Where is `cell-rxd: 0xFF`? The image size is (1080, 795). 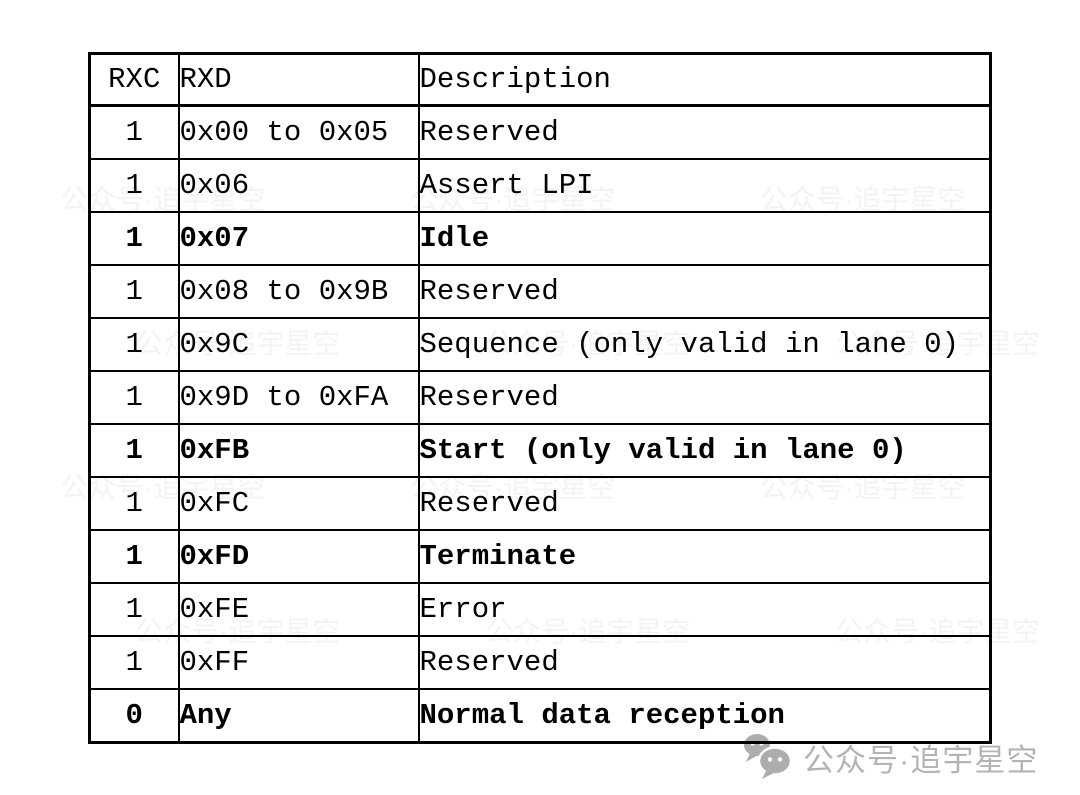 cell-rxd: 0xFF is located at coordinates (298, 662).